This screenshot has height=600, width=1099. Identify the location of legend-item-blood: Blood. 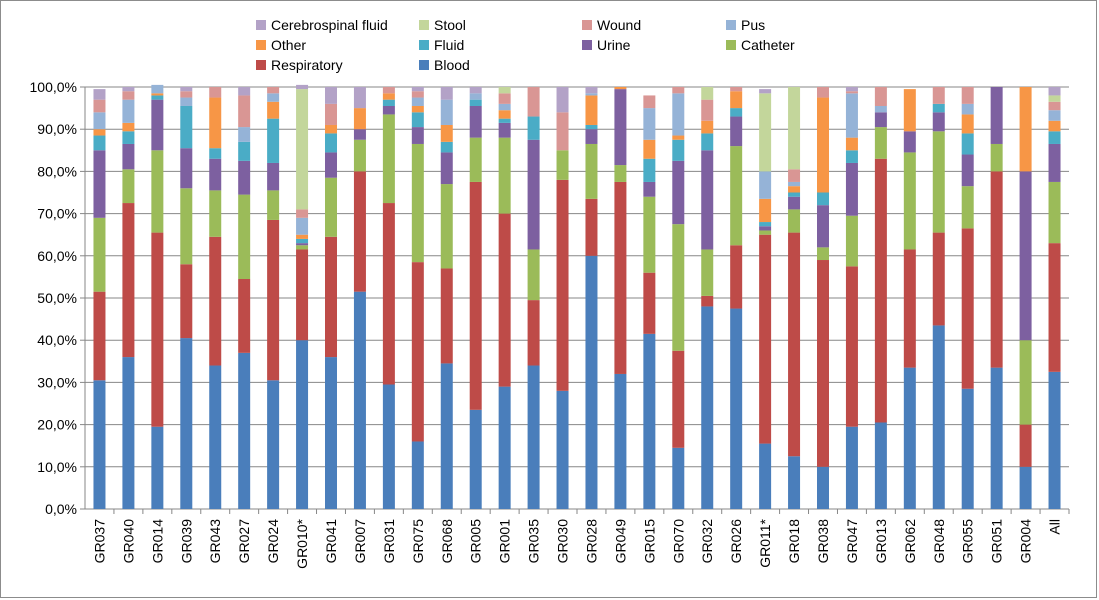
(444, 65).